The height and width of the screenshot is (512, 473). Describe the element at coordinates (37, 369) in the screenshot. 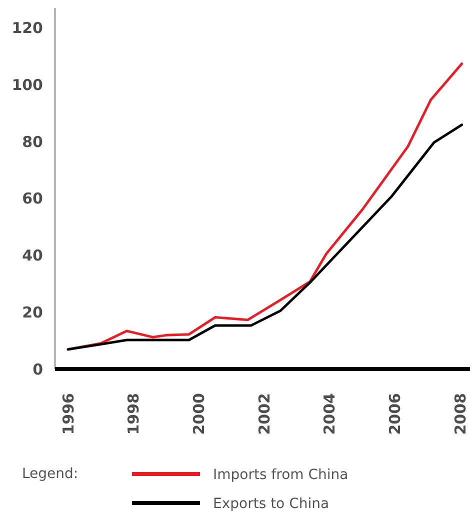

I see `y-tick-label: 0` at that location.